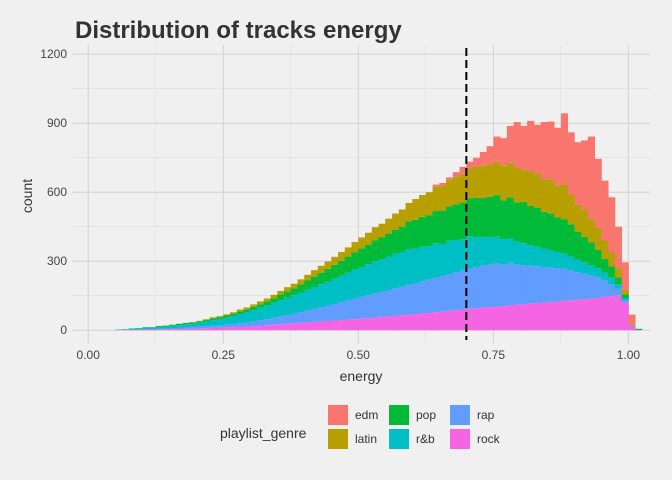 The height and width of the screenshot is (480, 672). Describe the element at coordinates (361, 376) in the screenshot. I see `x-axis-title: energy` at that location.